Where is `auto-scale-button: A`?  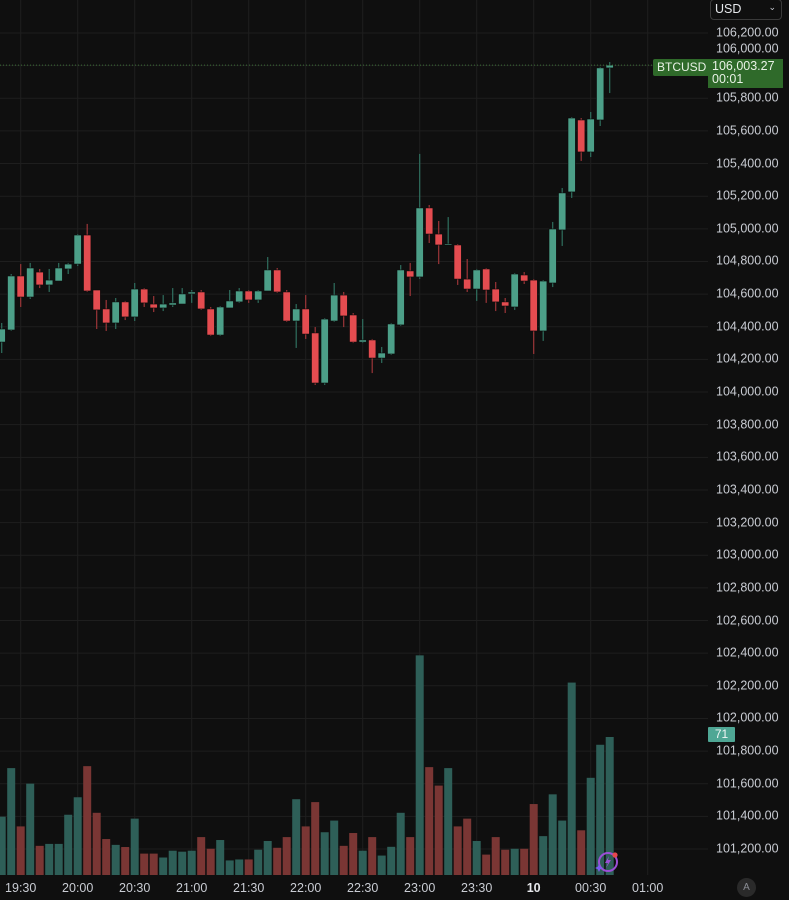
auto-scale-button: A is located at coordinates (746, 887).